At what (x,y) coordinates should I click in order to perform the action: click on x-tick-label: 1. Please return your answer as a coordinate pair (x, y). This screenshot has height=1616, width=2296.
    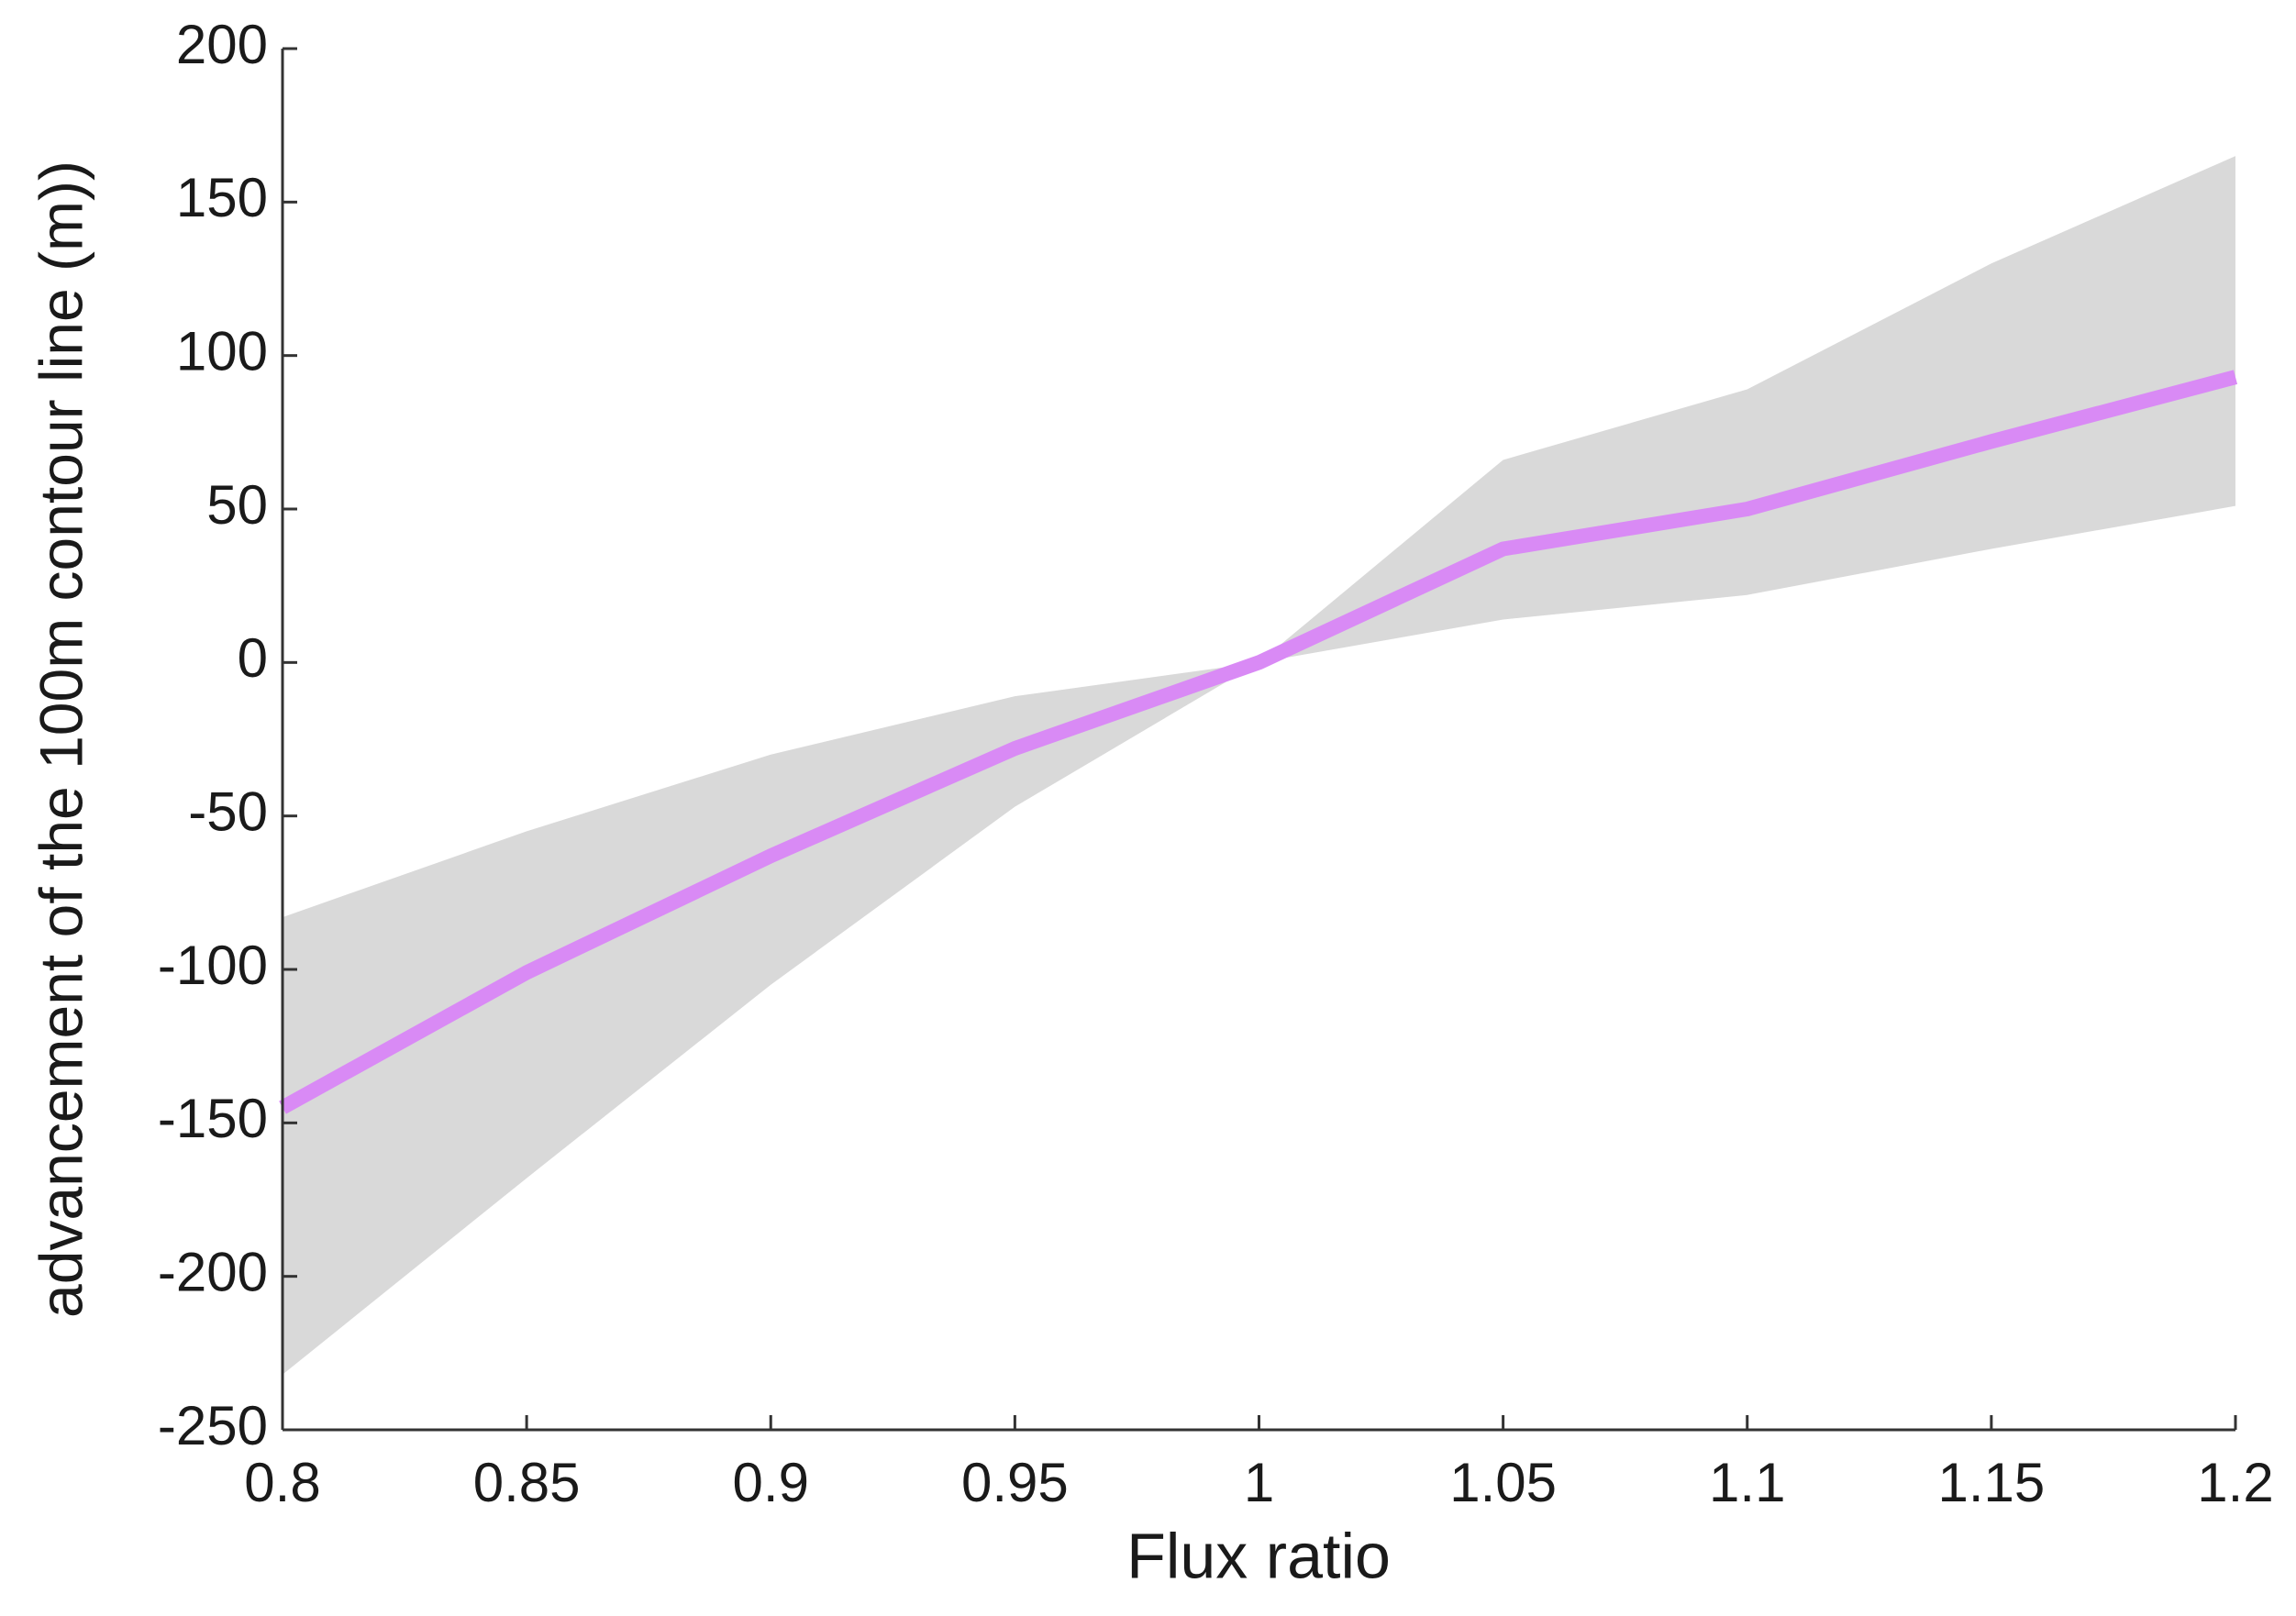
    Looking at the image, I should click on (1259, 1482).